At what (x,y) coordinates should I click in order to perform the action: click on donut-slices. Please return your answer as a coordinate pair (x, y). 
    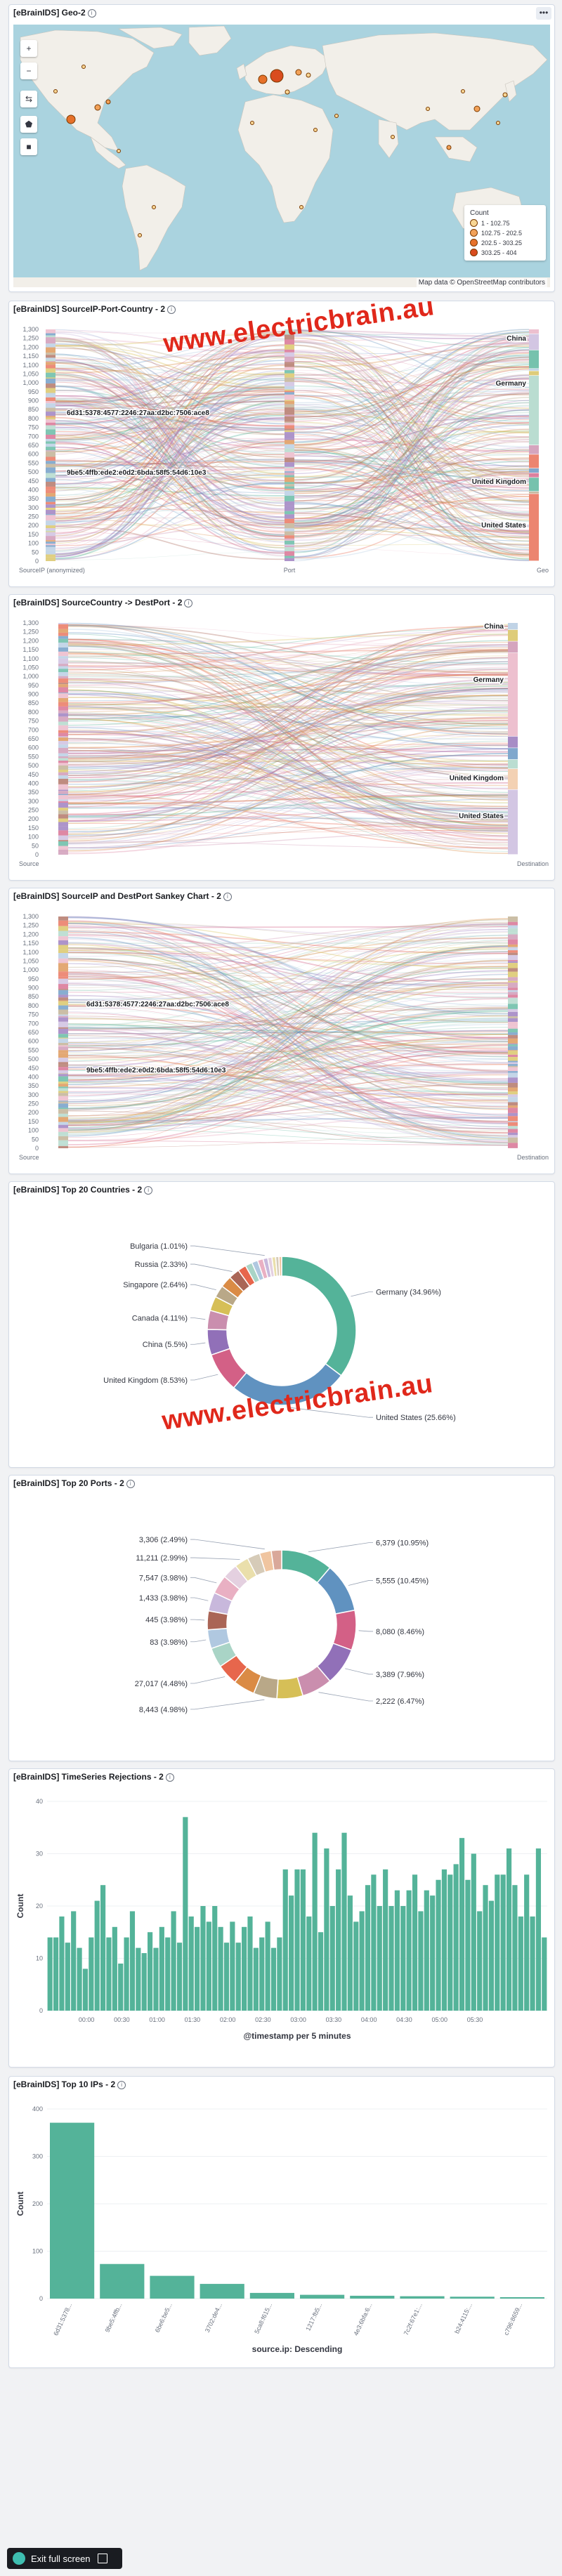
    Looking at the image, I should click on (282, 1331).